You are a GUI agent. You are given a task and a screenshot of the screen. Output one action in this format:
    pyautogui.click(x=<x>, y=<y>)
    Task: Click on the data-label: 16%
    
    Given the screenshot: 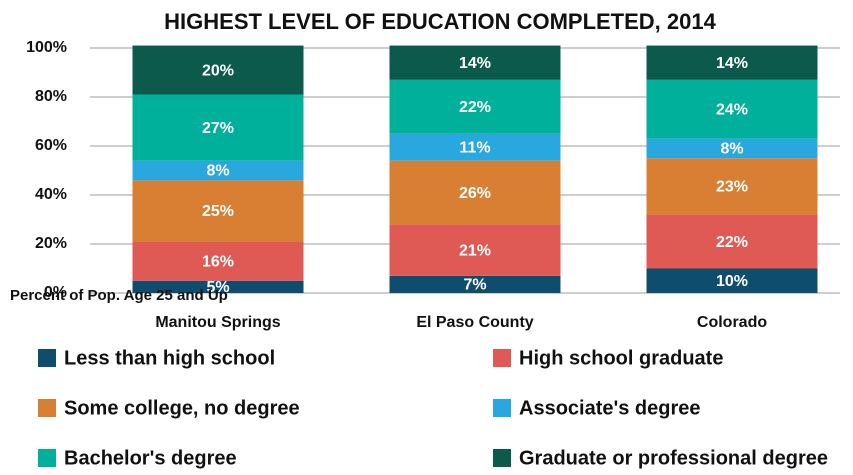 What is the action you would take?
    pyautogui.click(x=218, y=261)
    